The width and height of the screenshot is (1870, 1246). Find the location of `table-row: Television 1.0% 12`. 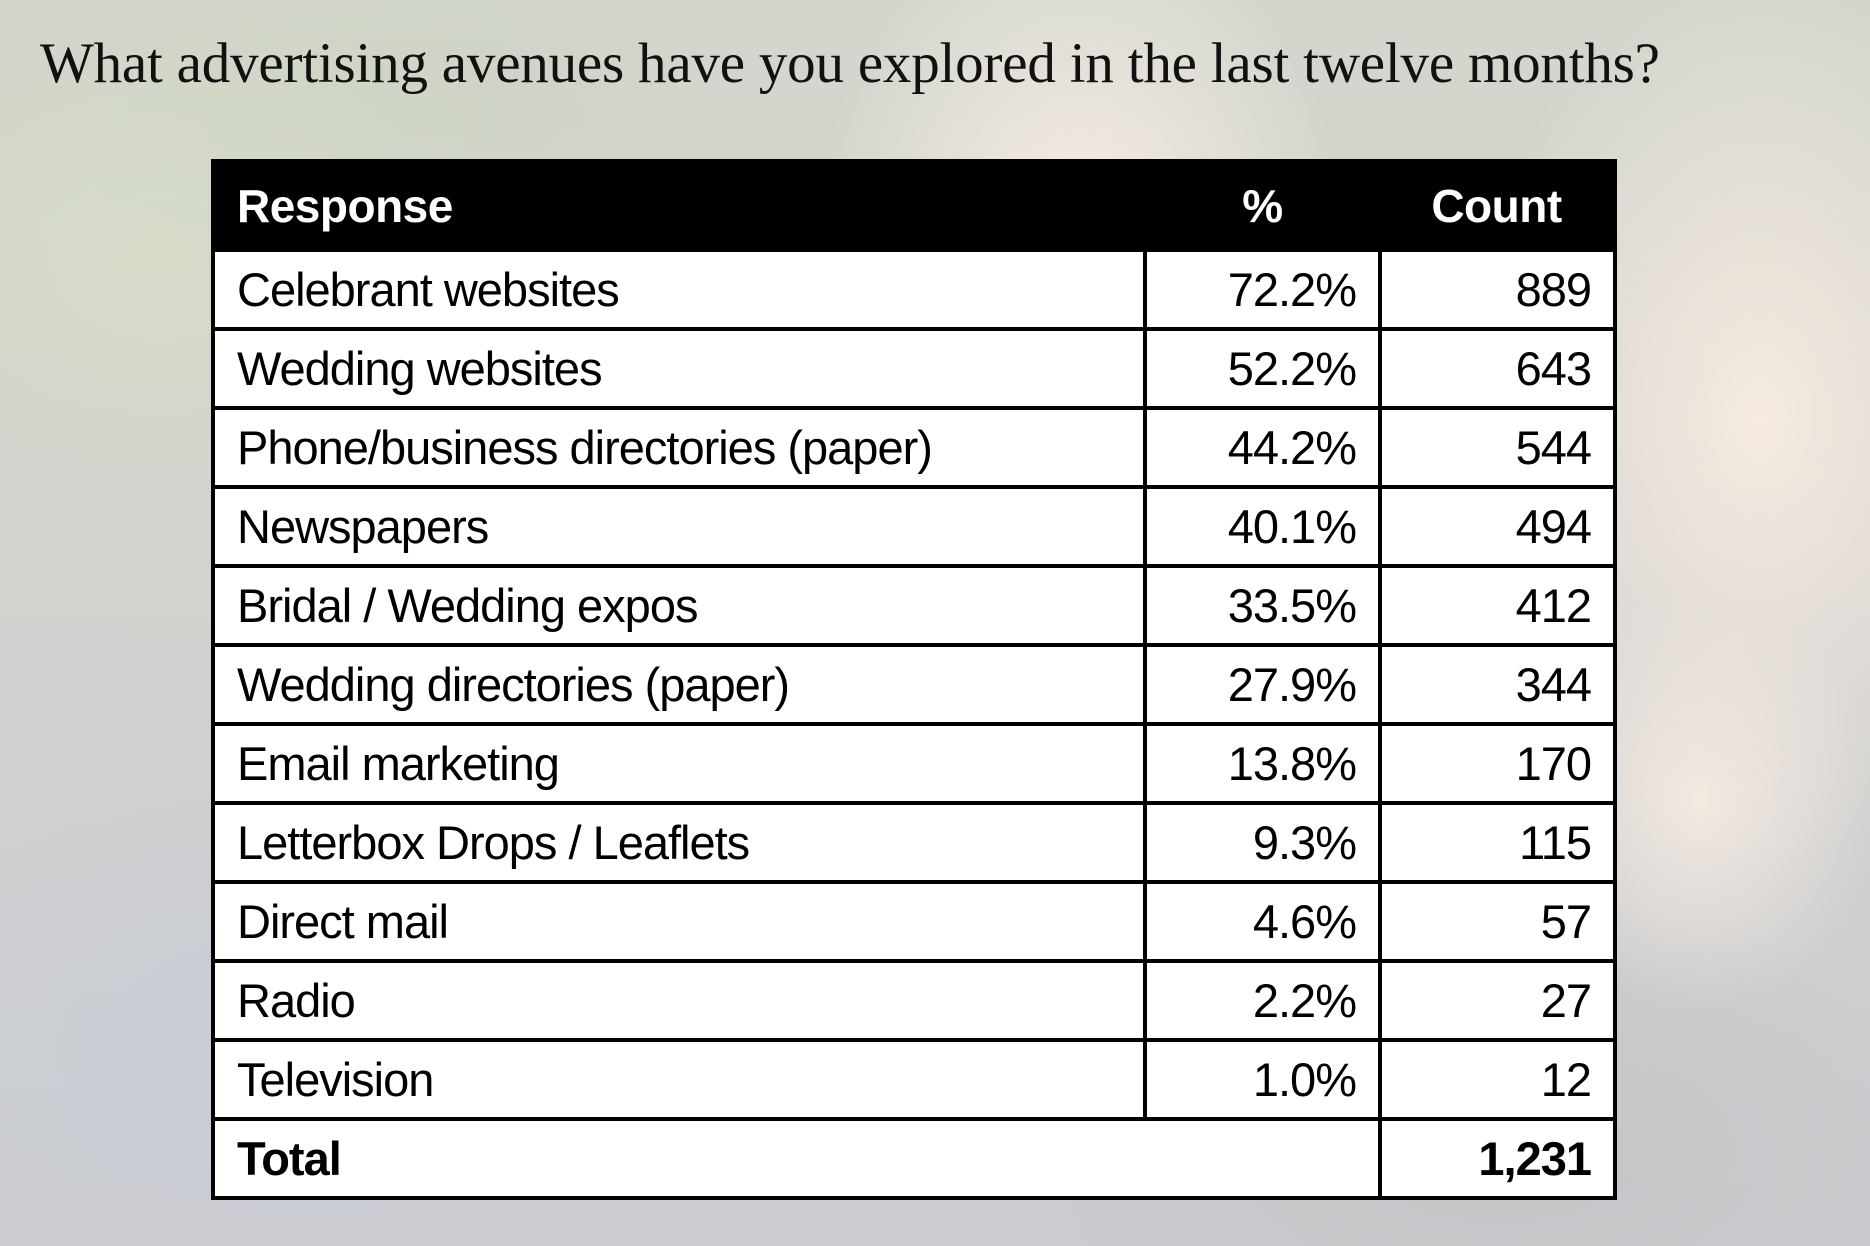

table-row: Television 1.0% 12 is located at coordinates (914, 1079).